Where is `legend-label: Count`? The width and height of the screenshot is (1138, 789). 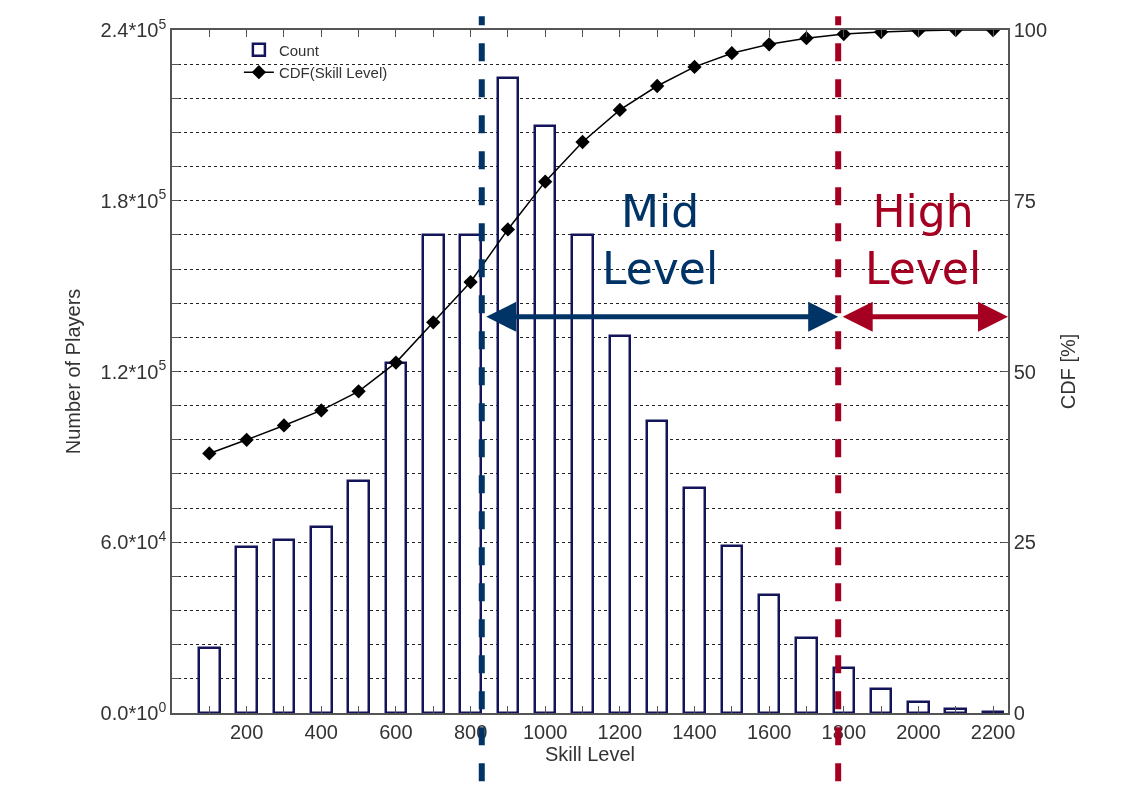
legend-label: Count is located at coordinates (299, 50).